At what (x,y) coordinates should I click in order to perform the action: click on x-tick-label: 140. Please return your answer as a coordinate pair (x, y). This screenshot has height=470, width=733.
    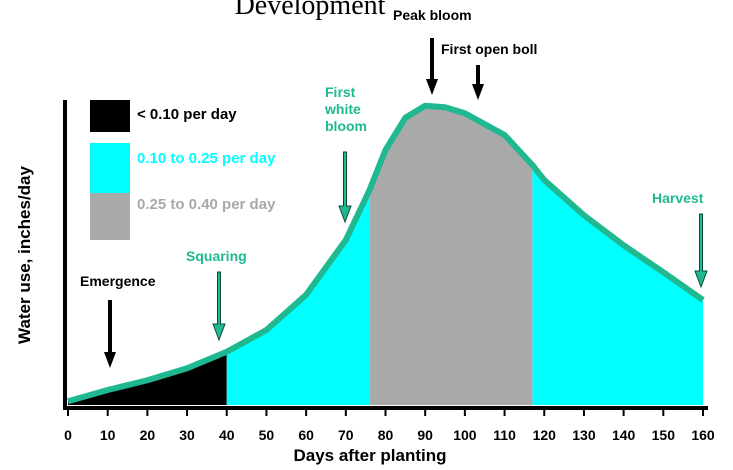
    Looking at the image, I should click on (624, 435).